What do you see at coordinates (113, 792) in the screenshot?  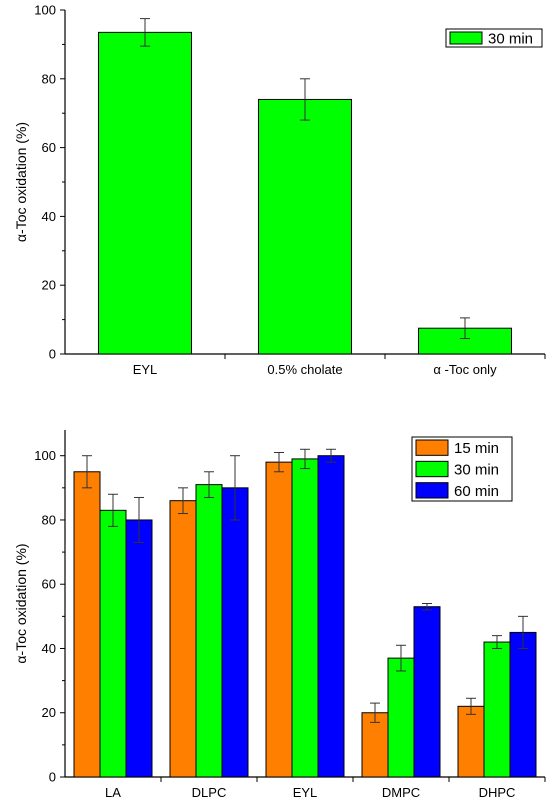 I see `x-tick-label: LA` at bounding box center [113, 792].